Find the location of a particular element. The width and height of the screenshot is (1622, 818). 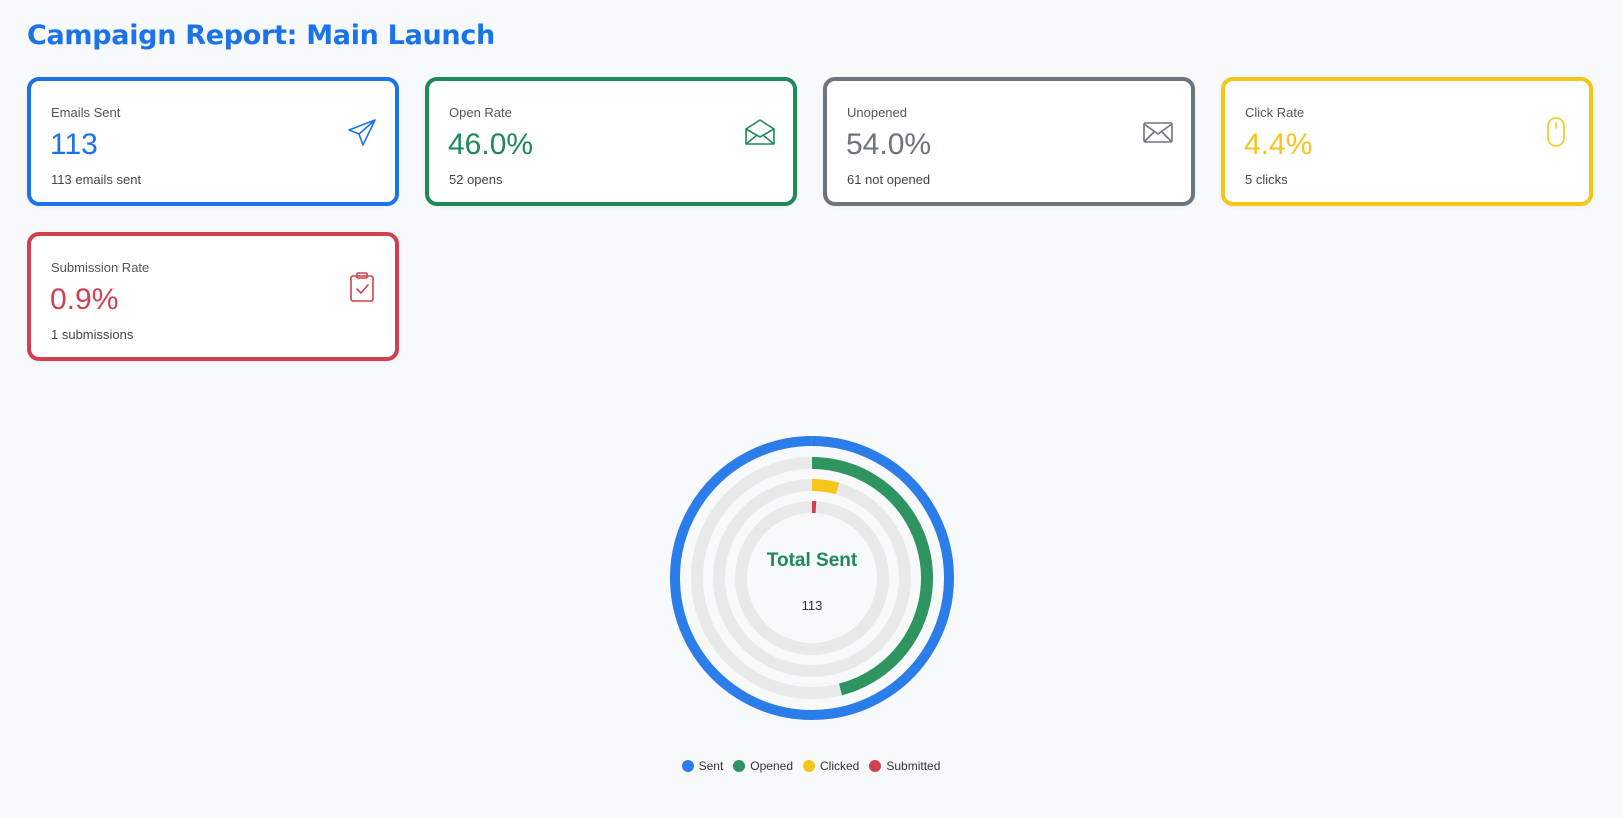

chart-center-title: Total Sent is located at coordinates (812, 560).